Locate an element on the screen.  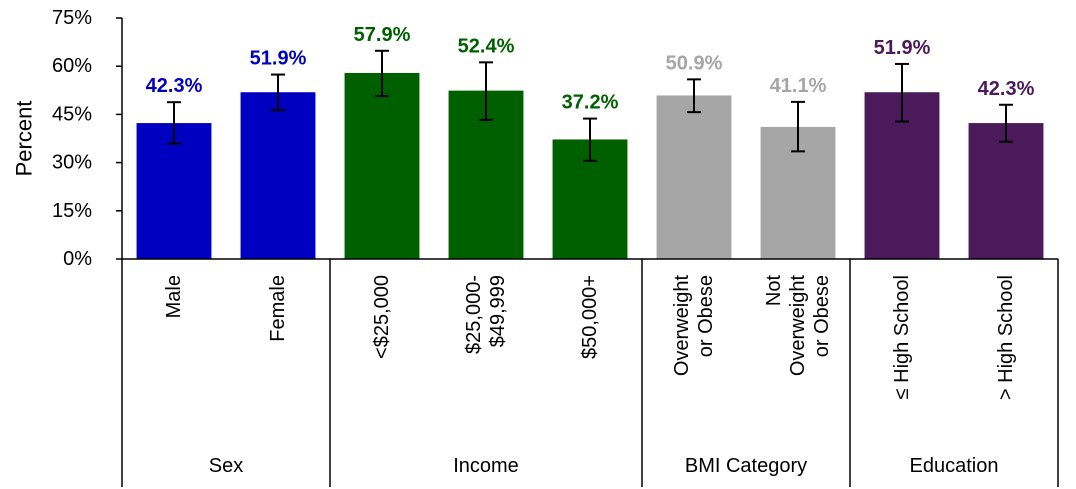
y-axis-label-layer: Percent is located at coordinates (24, 139).